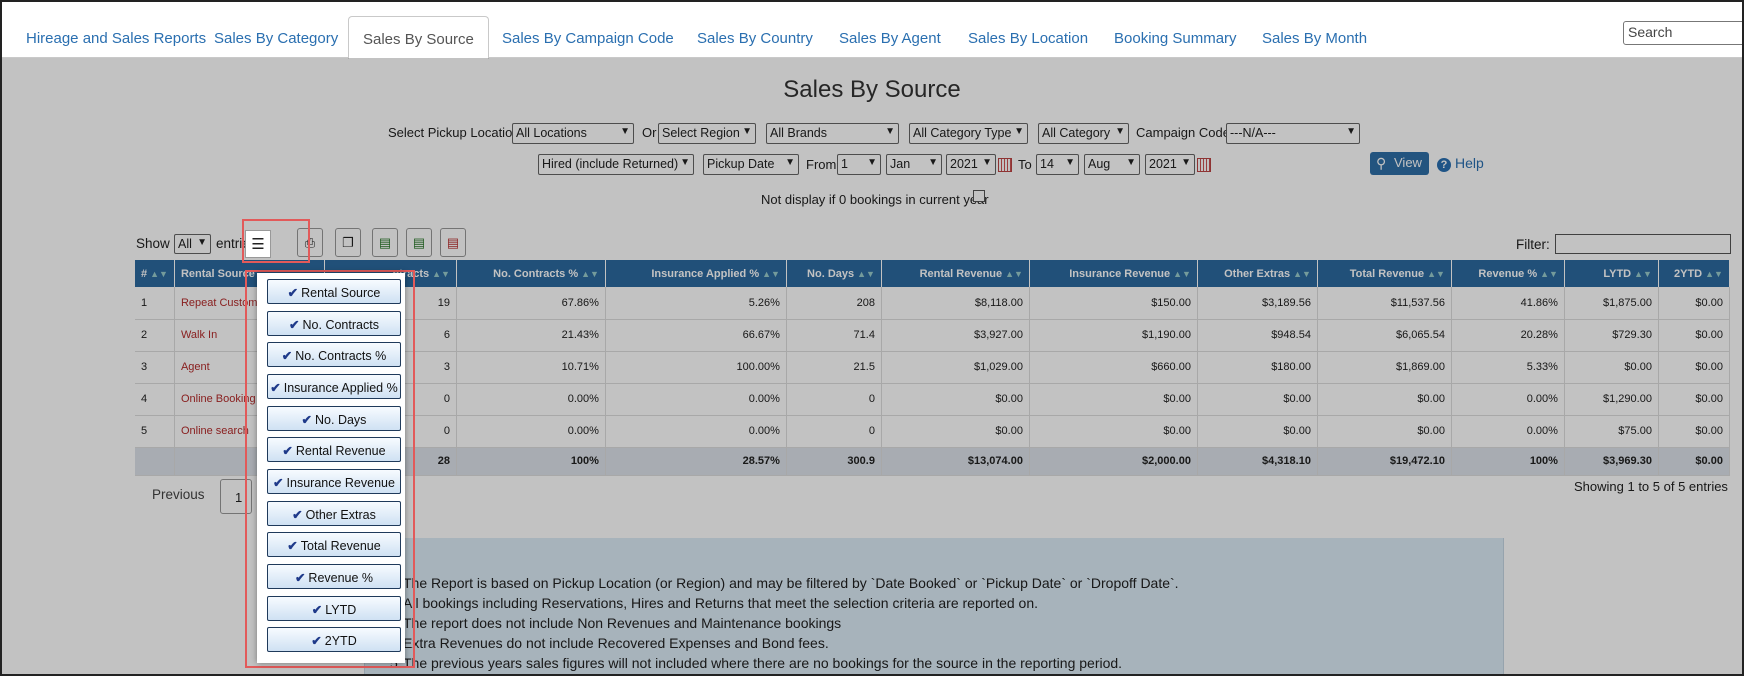  What do you see at coordinates (340, 483) in the screenshot?
I see `menu-item-label: Insurance Revenue` at bounding box center [340, 483].